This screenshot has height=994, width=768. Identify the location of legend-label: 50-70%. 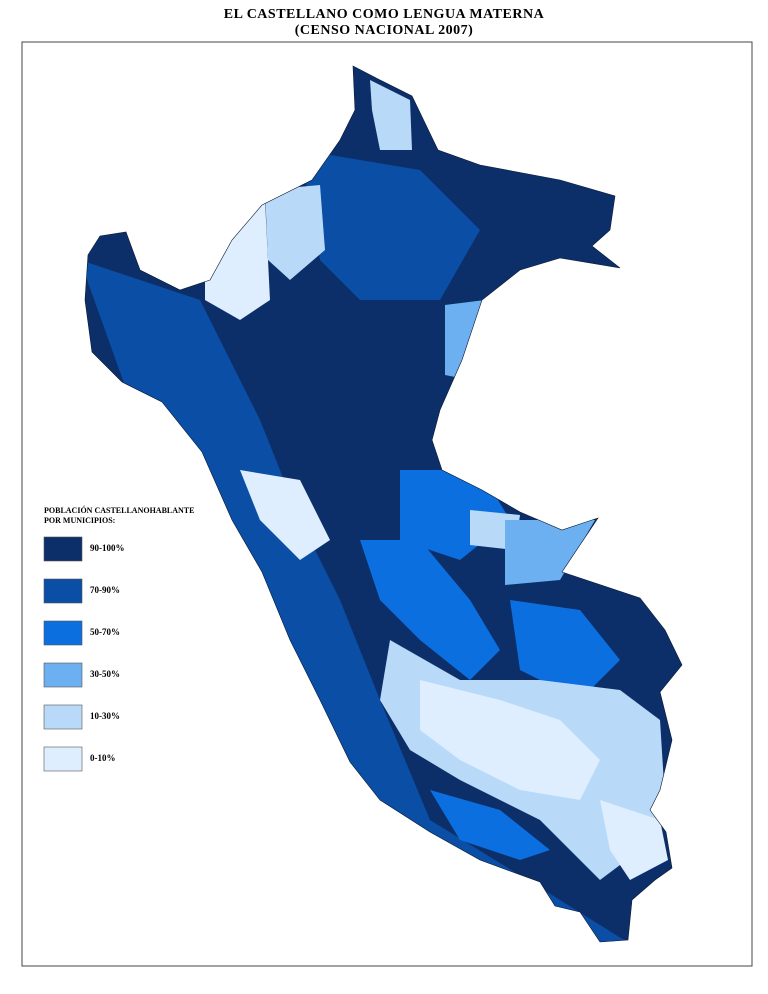
(105, 632).